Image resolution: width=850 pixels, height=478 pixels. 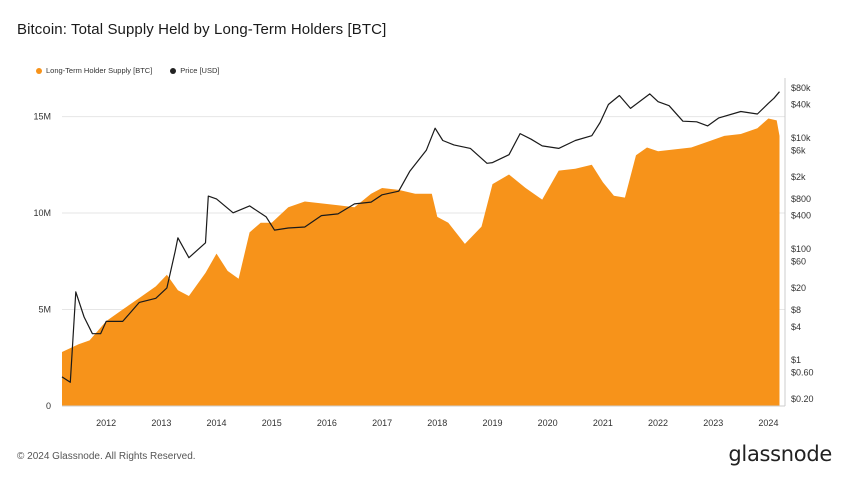 I want to click on x-tick-label-2018: 2018, so click(x=437, y=423).